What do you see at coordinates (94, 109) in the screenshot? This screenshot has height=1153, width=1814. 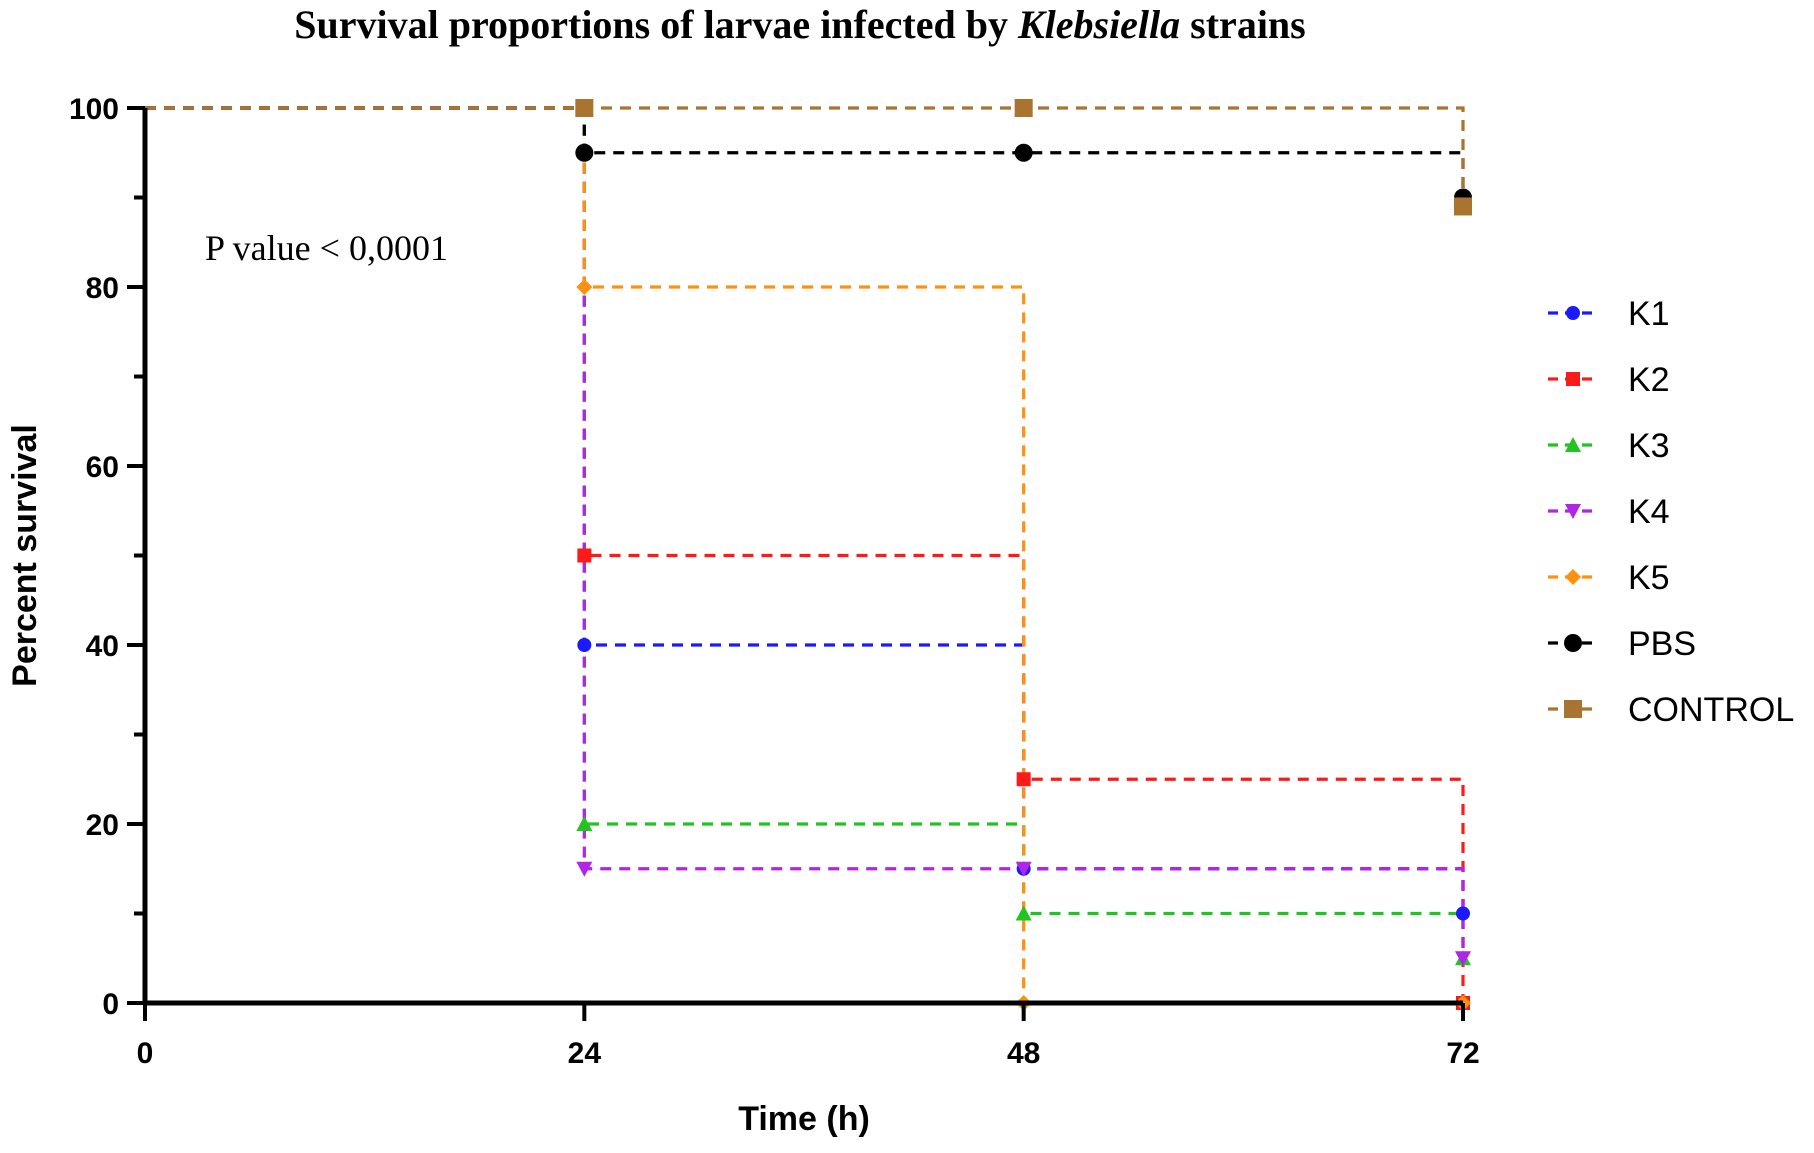 I see `y-tick-label-100: 100` at bounding box center [94, 109].